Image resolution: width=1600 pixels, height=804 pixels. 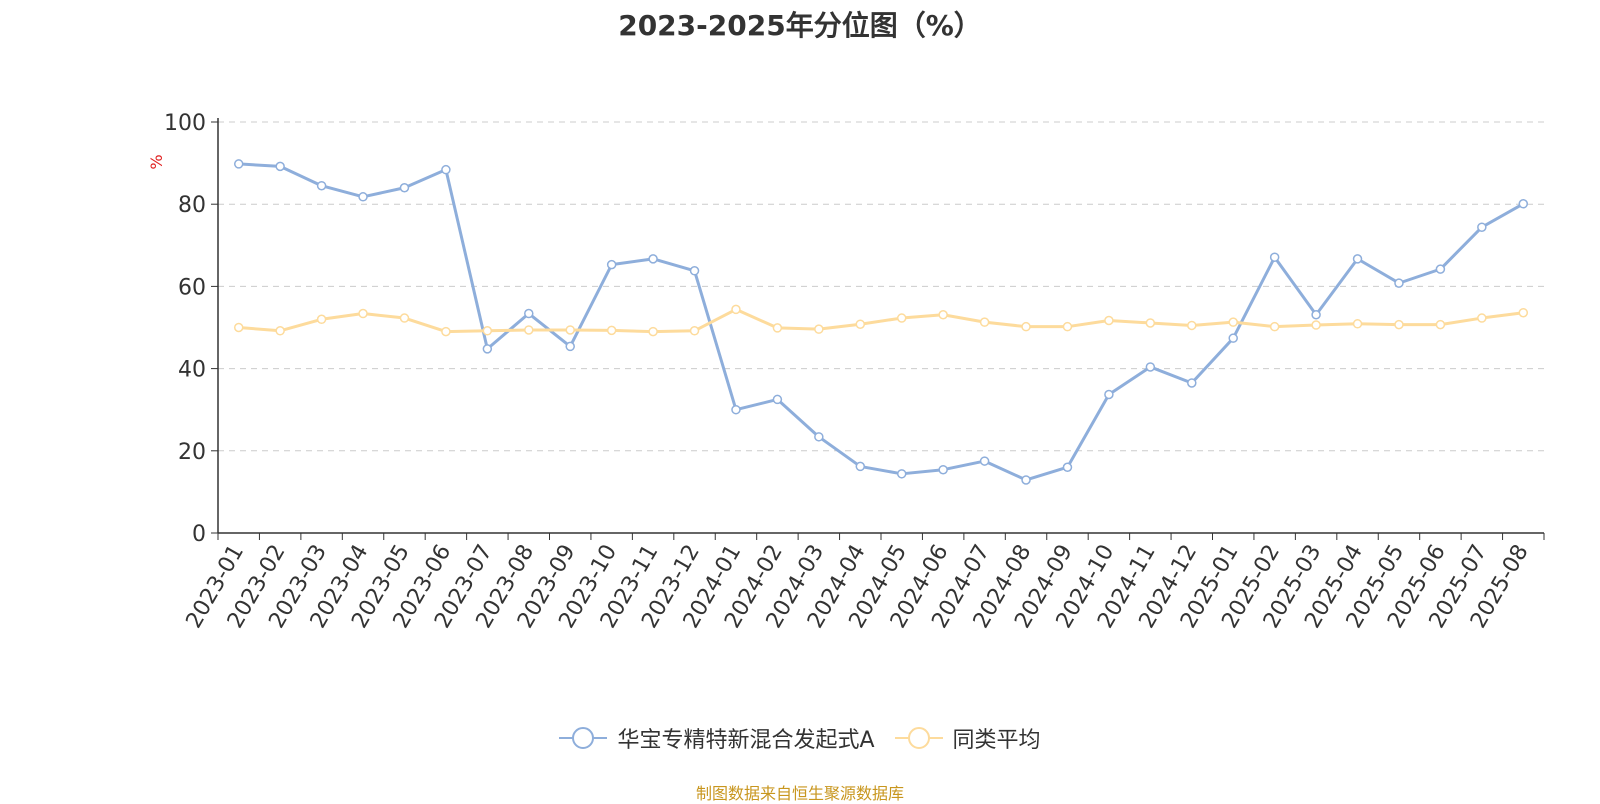 I want to click on y-tick-label: 0, so click(x=199, y=534).